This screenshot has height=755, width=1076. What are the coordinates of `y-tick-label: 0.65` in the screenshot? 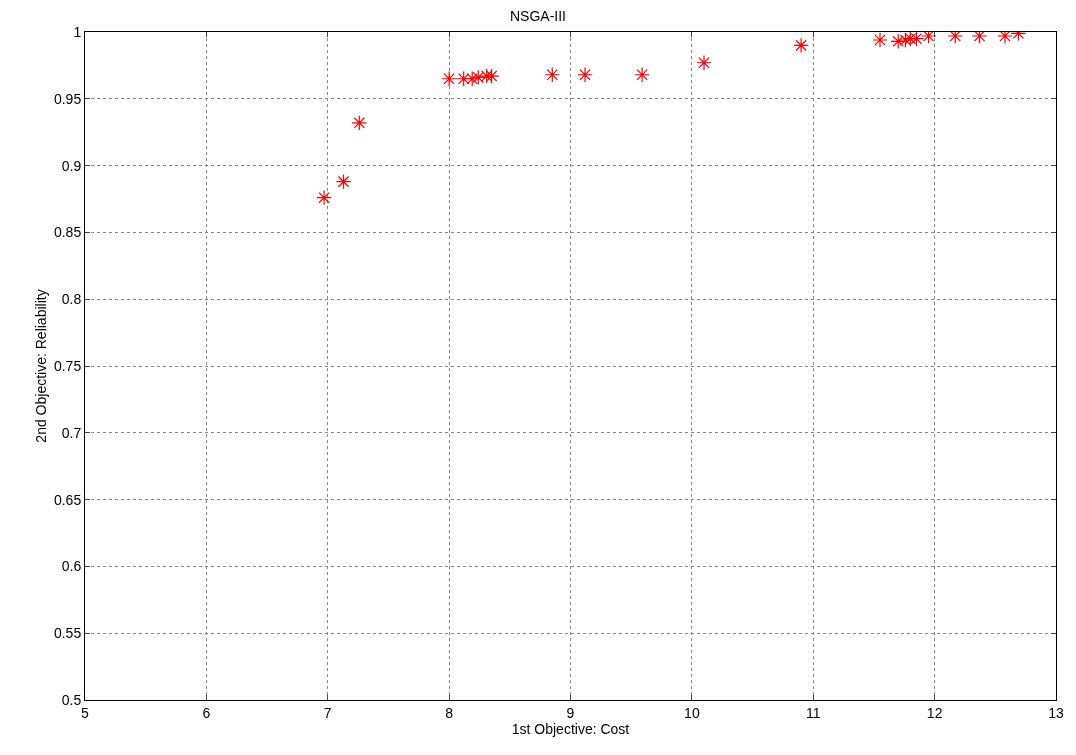 It's located at (67, 499).